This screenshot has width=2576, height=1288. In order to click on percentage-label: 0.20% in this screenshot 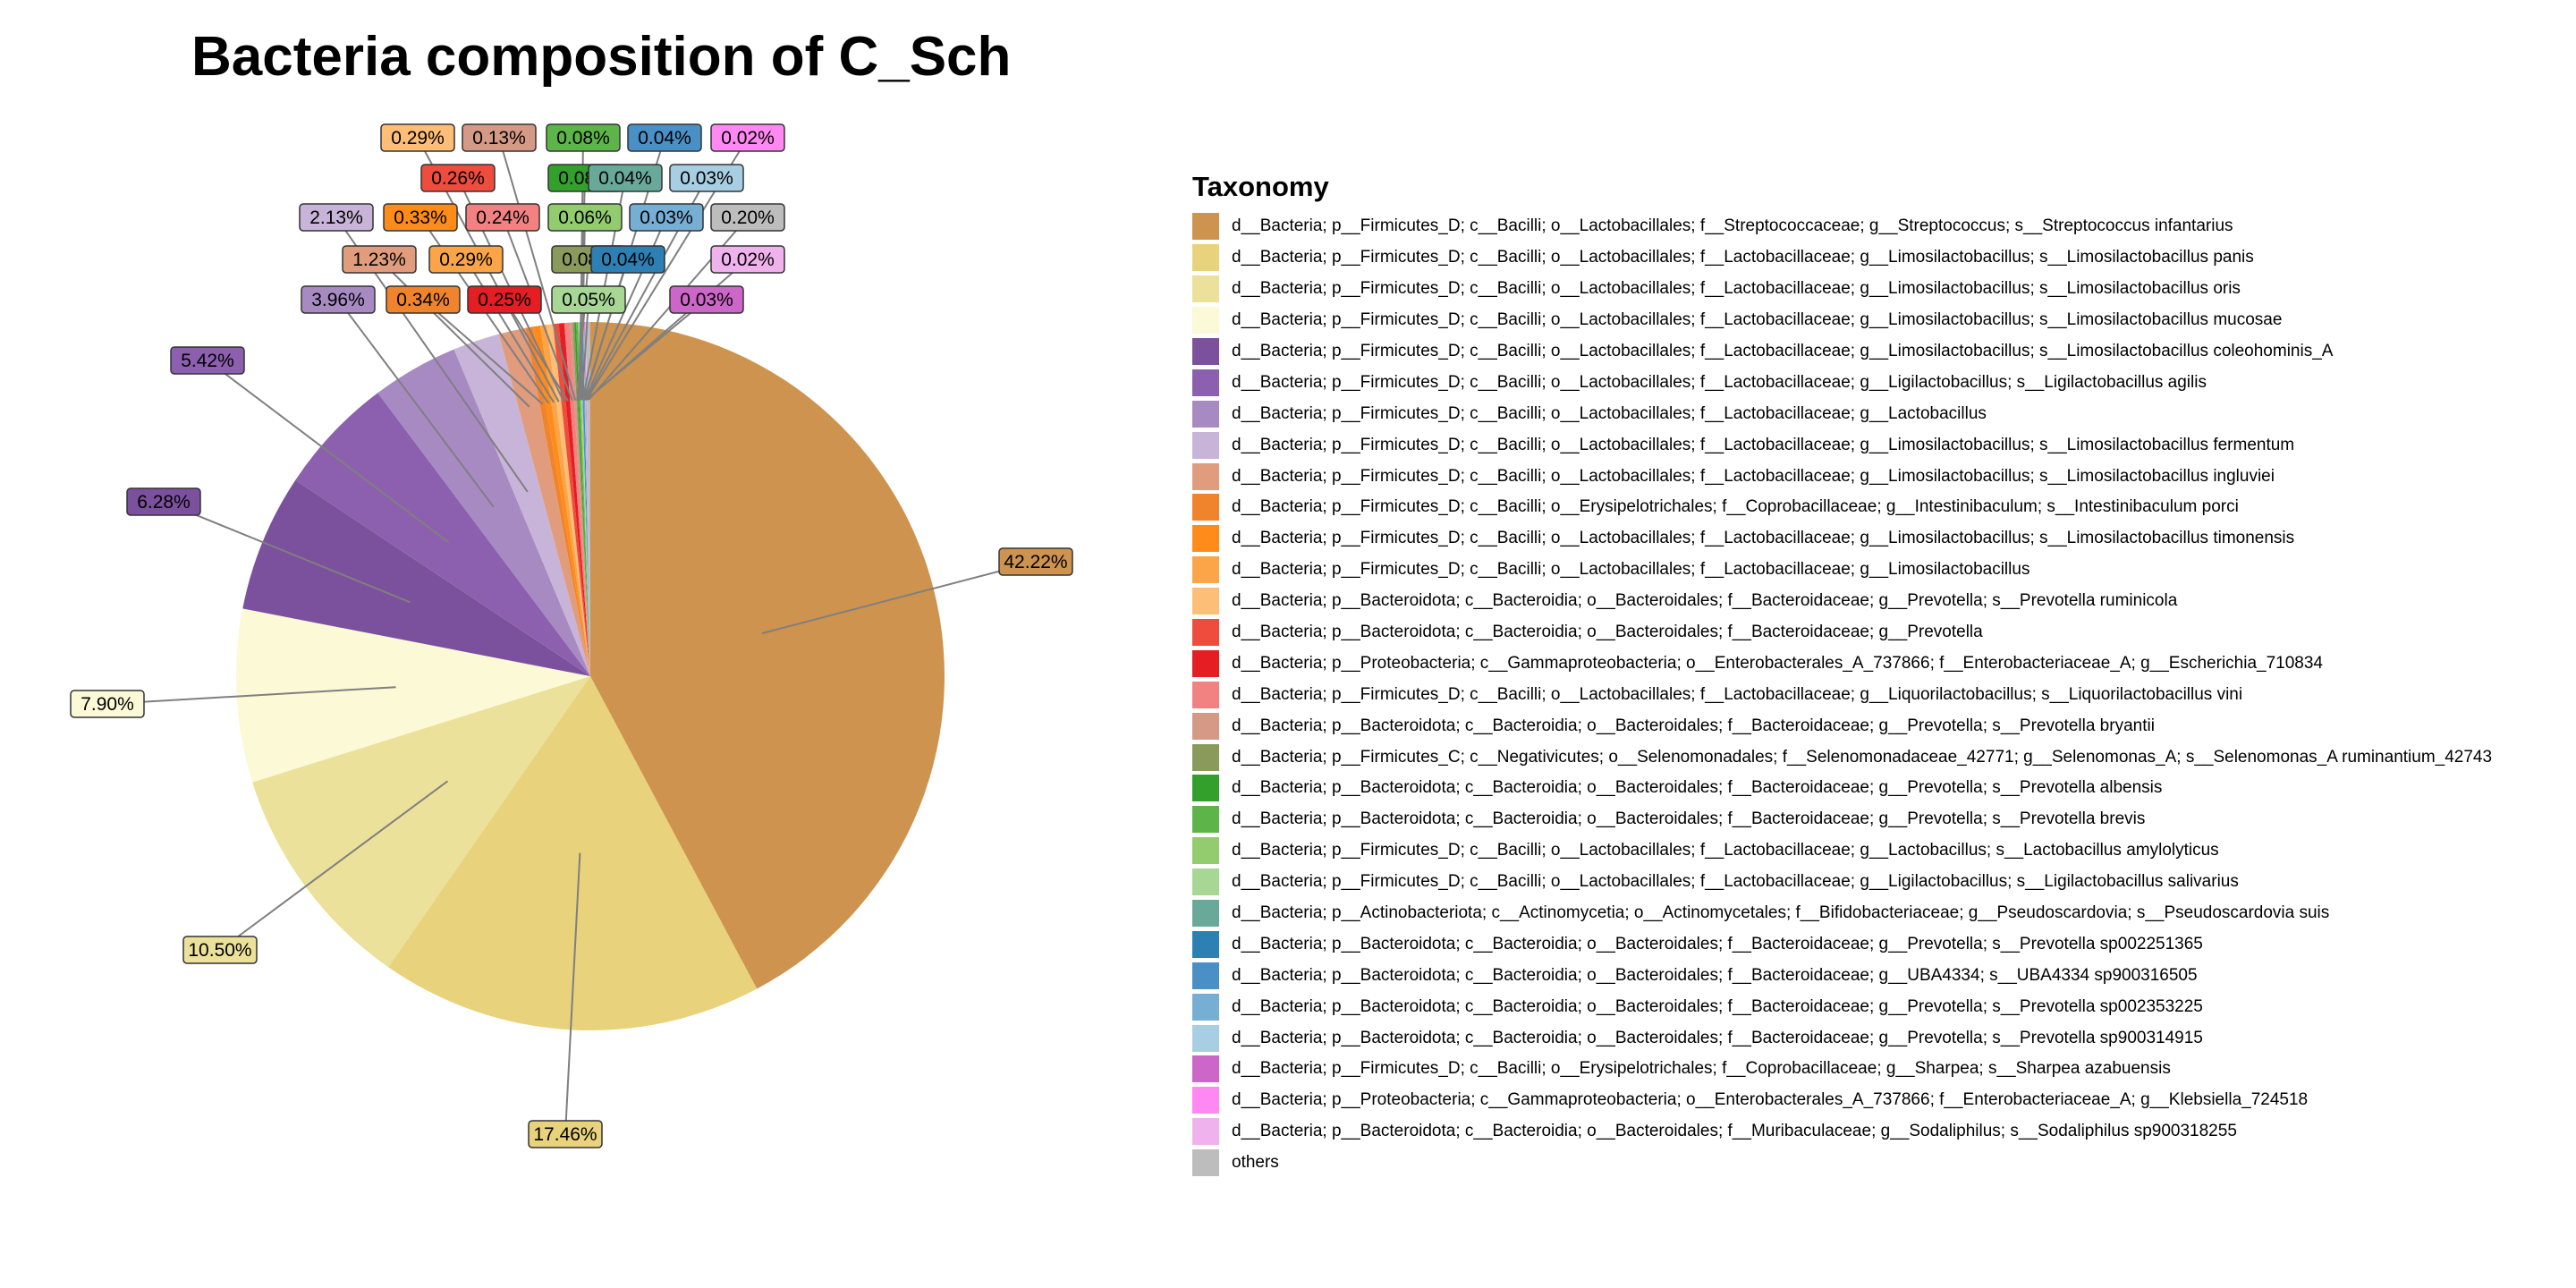, I will do `click(747, 217)`.